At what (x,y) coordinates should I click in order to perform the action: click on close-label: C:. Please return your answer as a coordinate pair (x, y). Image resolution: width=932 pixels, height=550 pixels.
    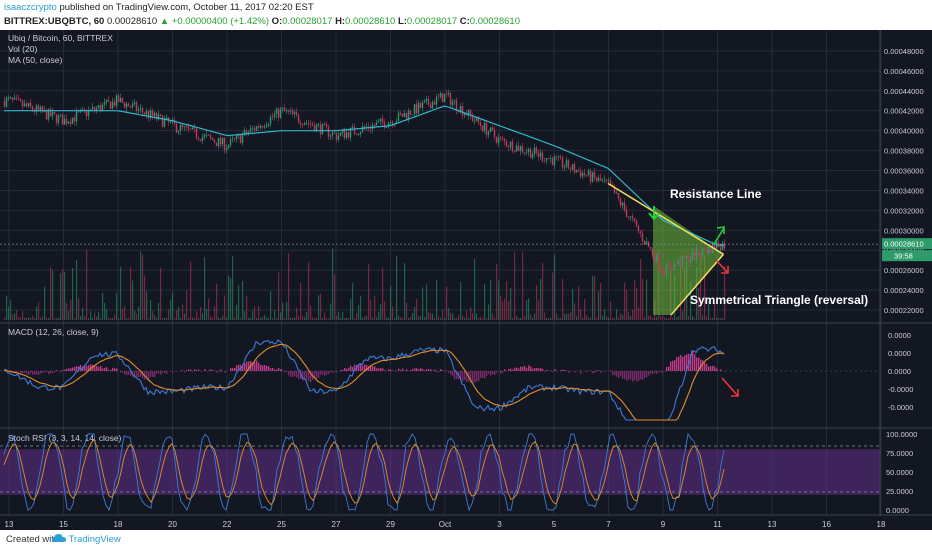
    Looking at the image, I should click on (464, 21).